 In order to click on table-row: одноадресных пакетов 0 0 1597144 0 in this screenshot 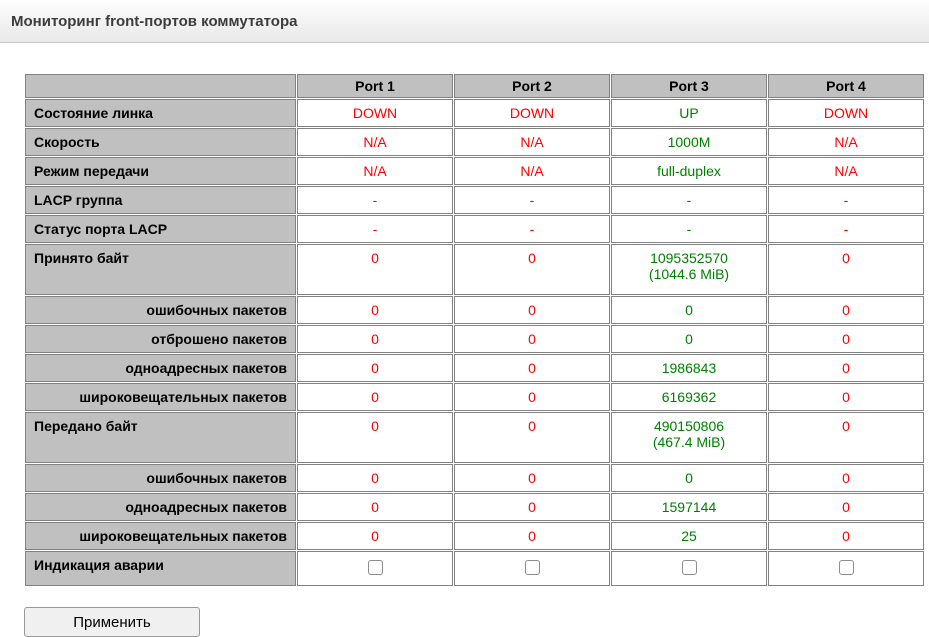, I will do `click(474, 507)`.